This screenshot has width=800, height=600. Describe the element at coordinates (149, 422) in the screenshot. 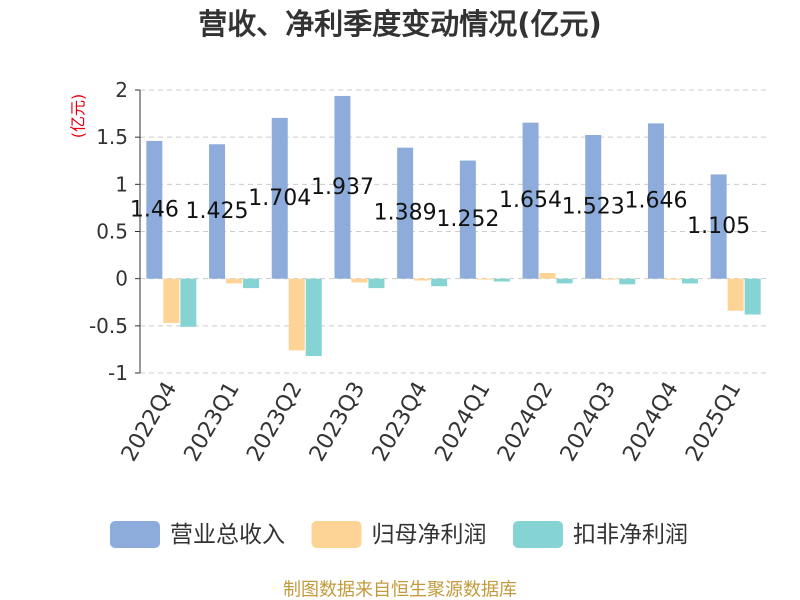

I see `x-tick-label: 2022Q4` at that location.